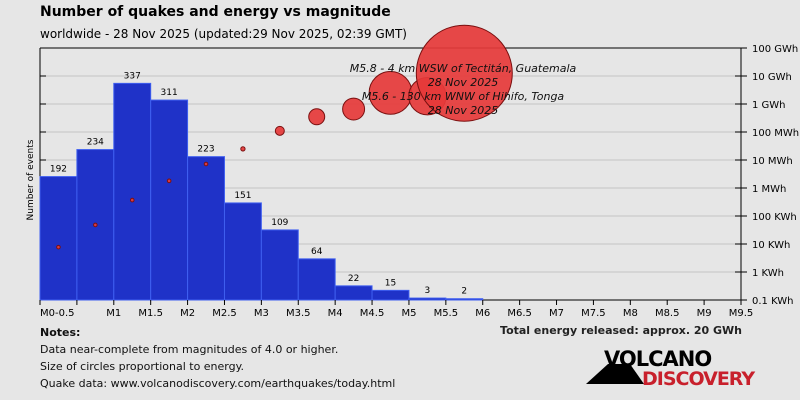 The width and height of the screenshot is (800, 400). What do you see at coordinates (704, 313) in the screenshot?
I see `x-tick-label: M9` at bounding box center [704, 313].